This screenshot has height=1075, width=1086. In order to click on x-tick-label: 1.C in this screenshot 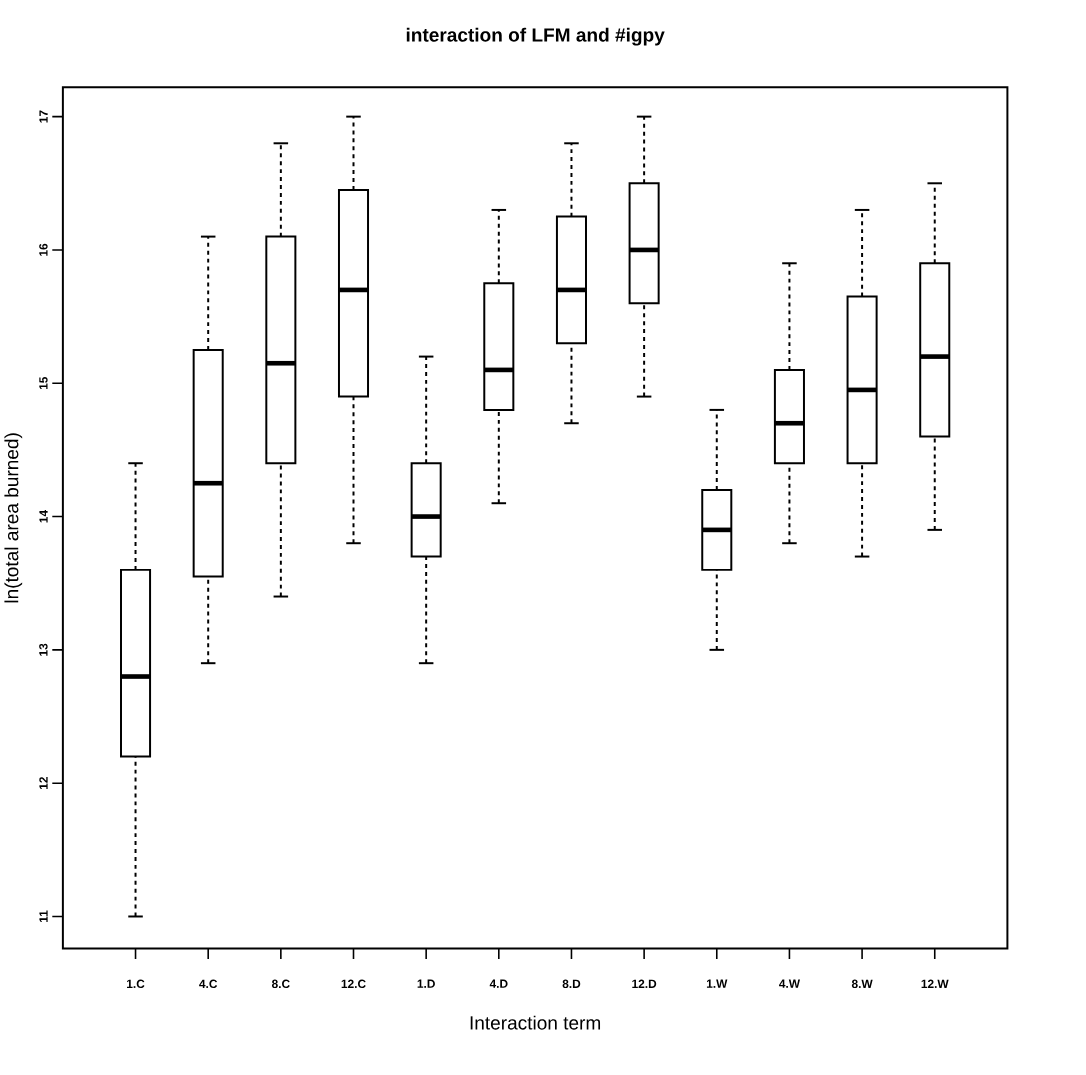, I will do `click(136, 983)`.